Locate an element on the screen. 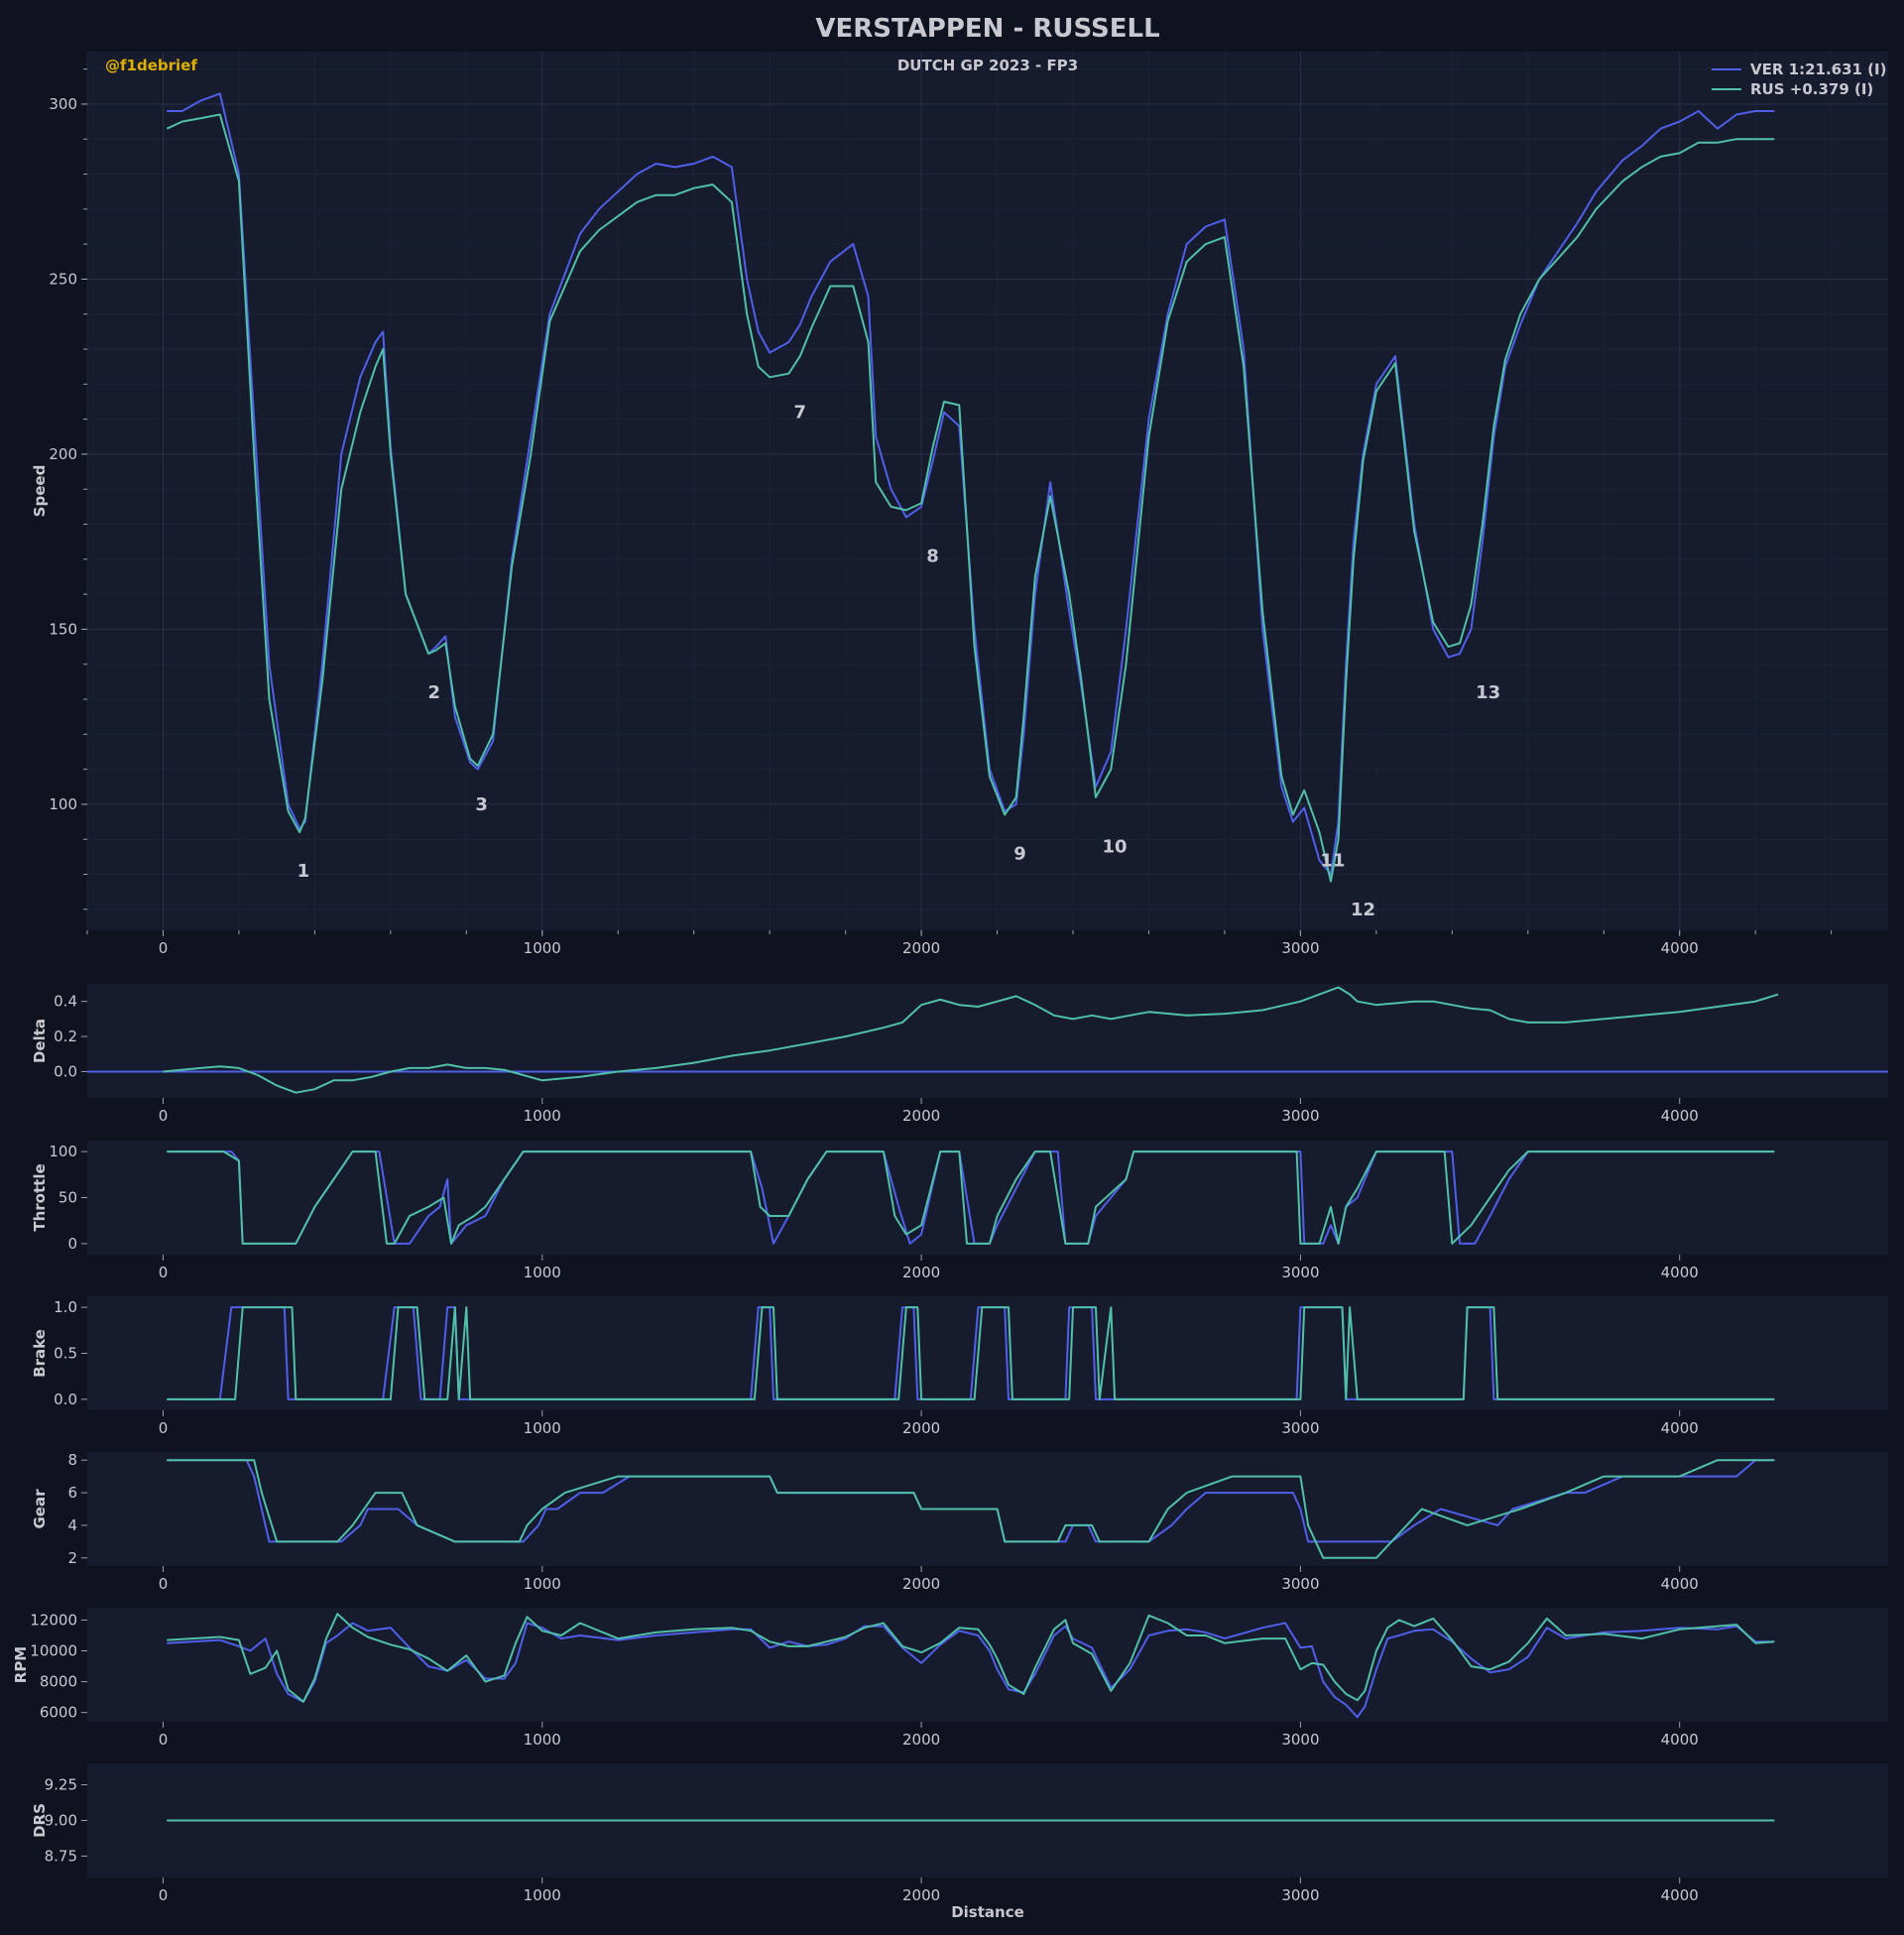 The height and width of the screenshot is (1935, 1904). panel-brake: 0.0 0.5 1.0 Brake 0 1000 2000 3000 4000 is located at coordinates (959, 1367).